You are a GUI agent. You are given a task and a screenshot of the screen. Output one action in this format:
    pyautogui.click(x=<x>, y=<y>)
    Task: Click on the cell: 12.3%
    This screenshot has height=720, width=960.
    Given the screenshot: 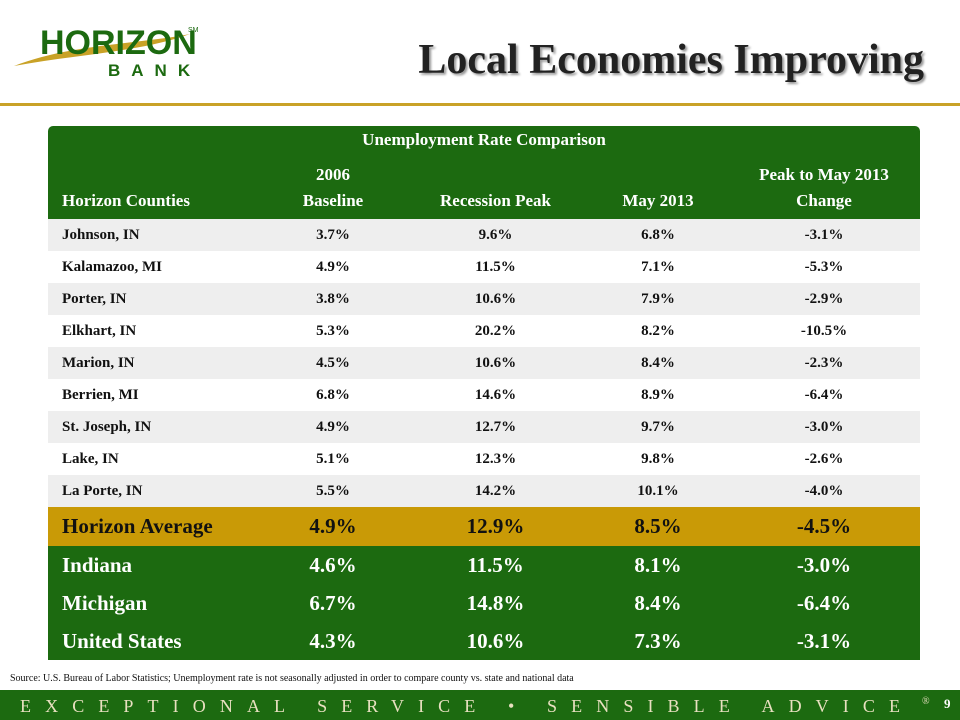 What is the action you would take?
    pyautogui.click(x=495, y=458)
    